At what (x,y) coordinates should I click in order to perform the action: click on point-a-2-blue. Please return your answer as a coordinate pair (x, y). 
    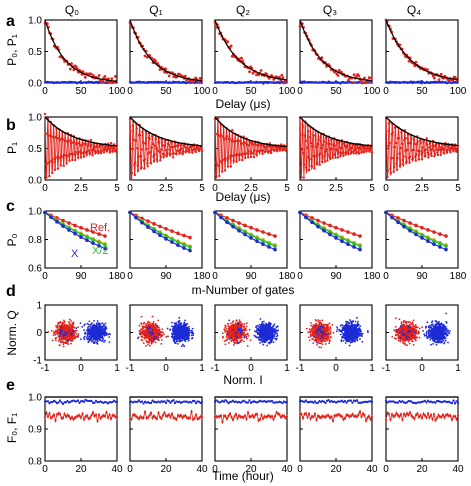
    Looking at the image, I should click on (263, 83).